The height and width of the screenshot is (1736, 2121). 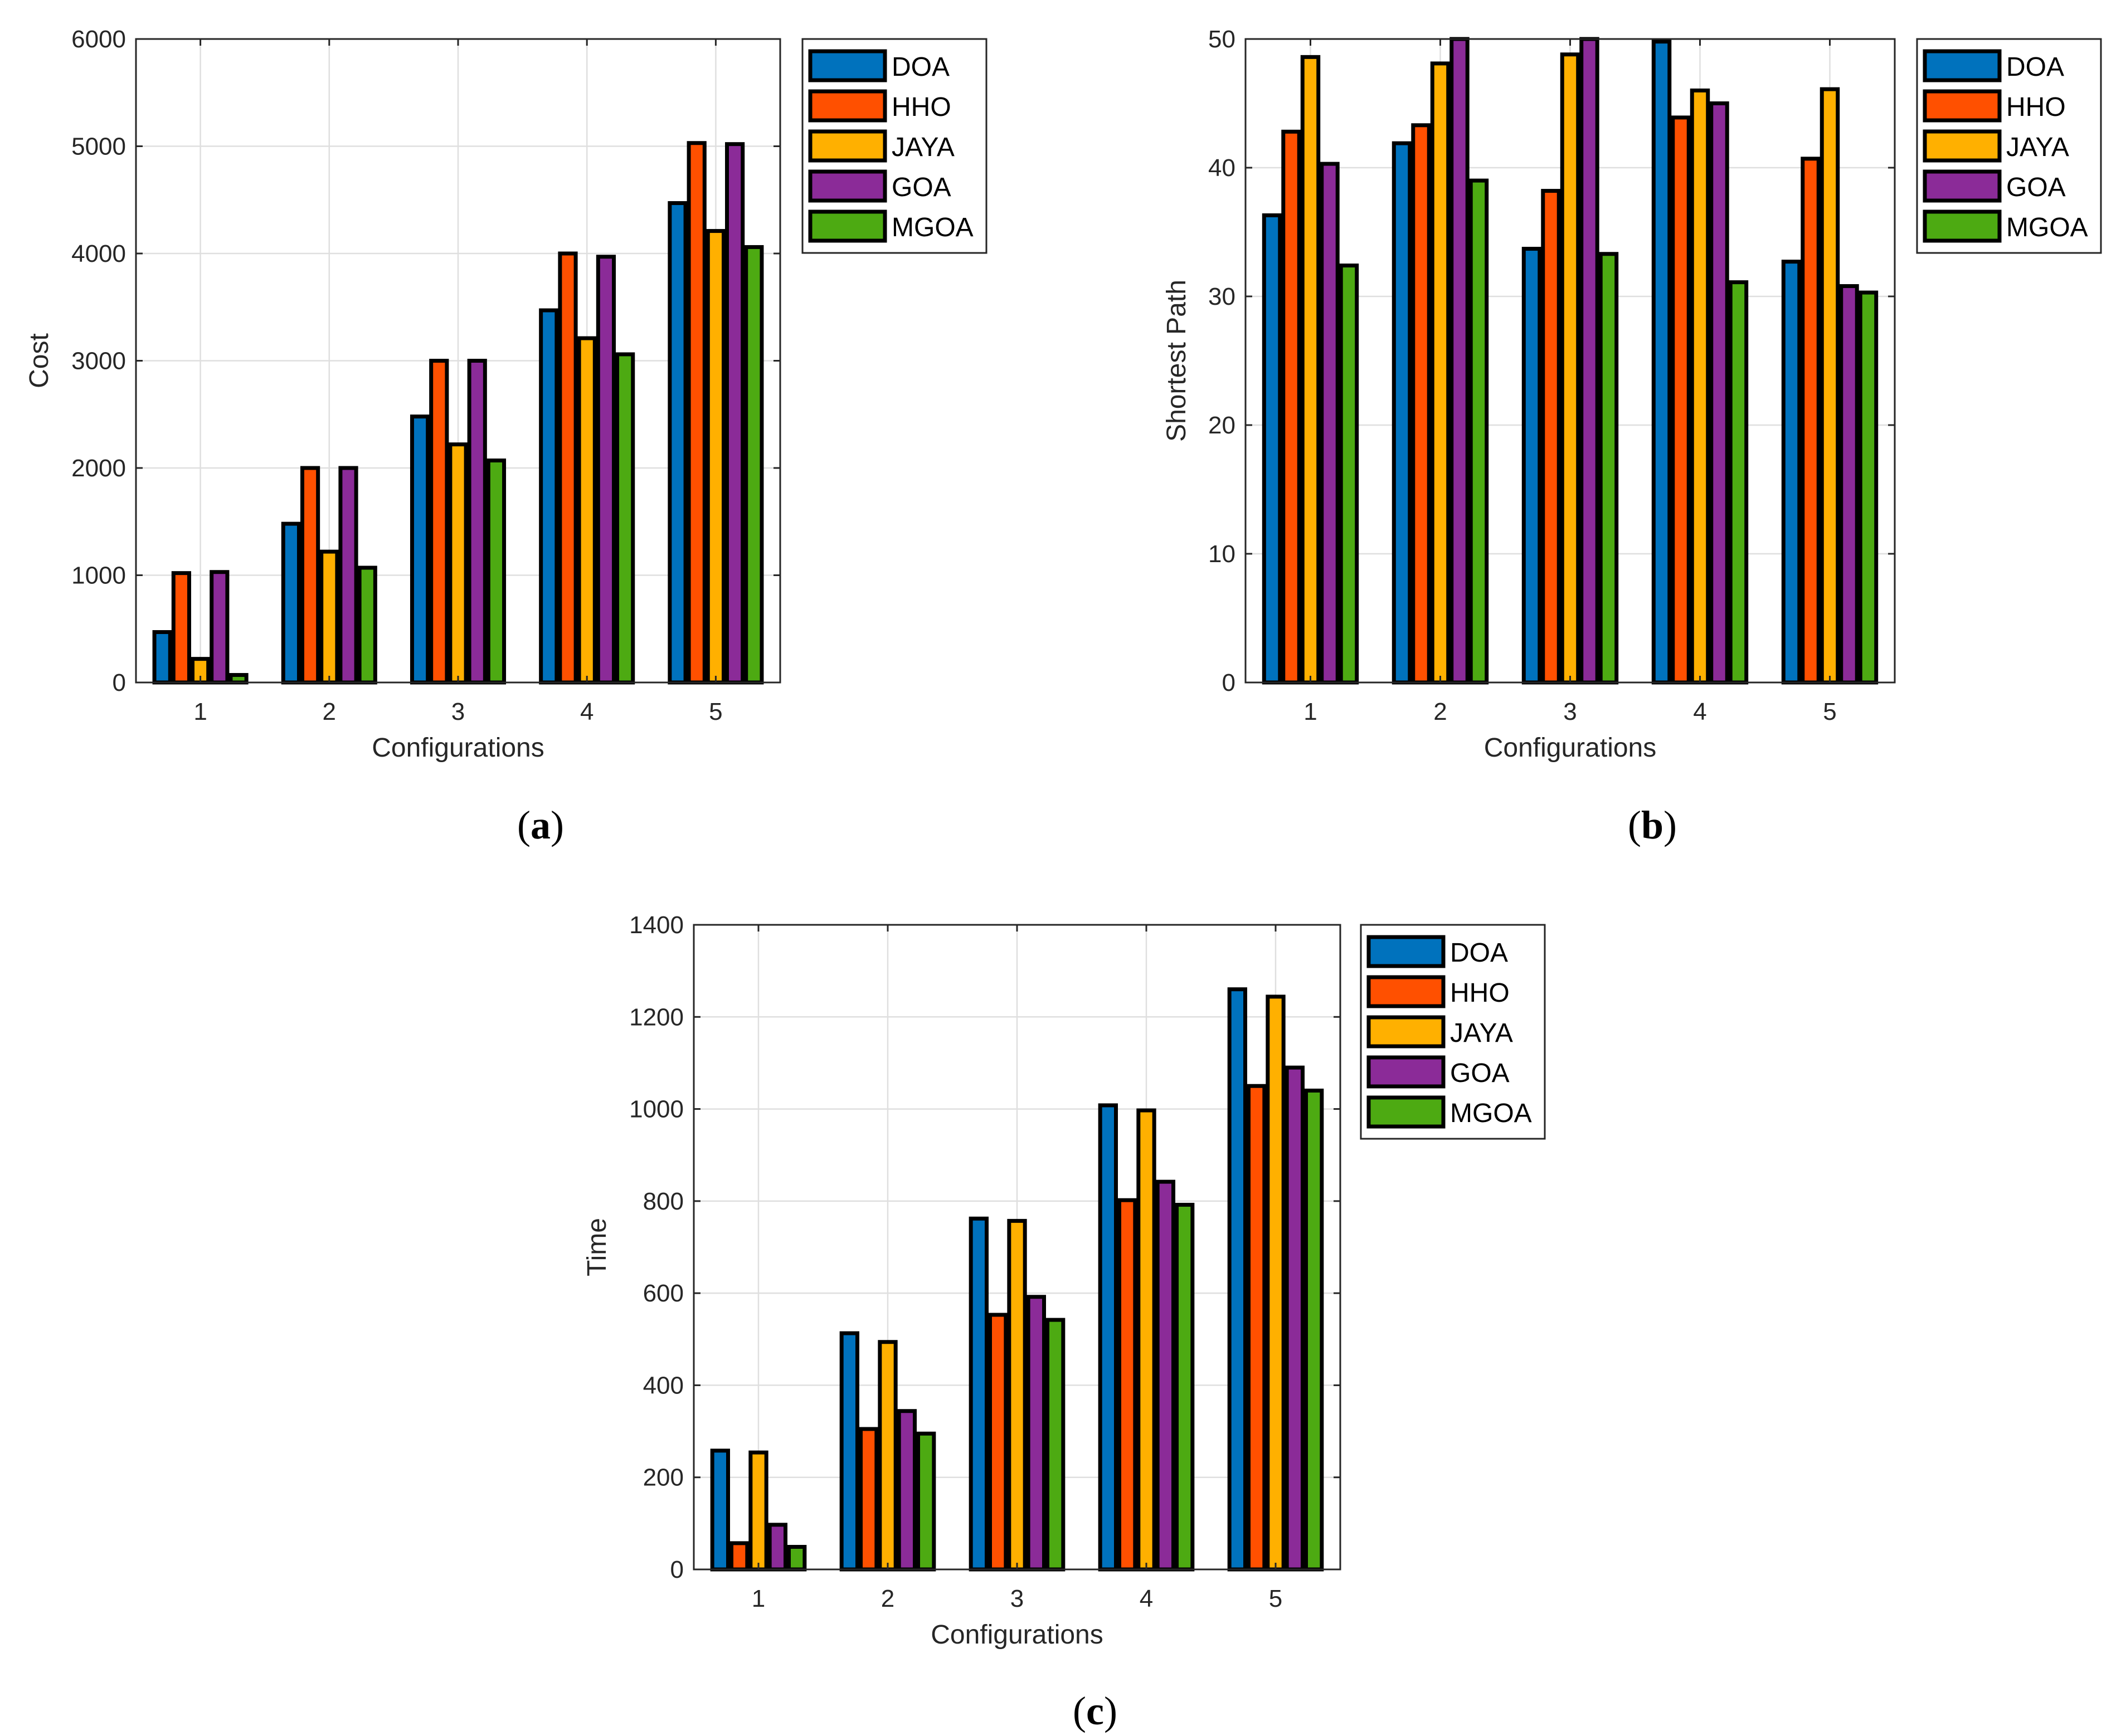 I want to click on panel-c-y-tick-label: 0, so click(x=677, y=1570).